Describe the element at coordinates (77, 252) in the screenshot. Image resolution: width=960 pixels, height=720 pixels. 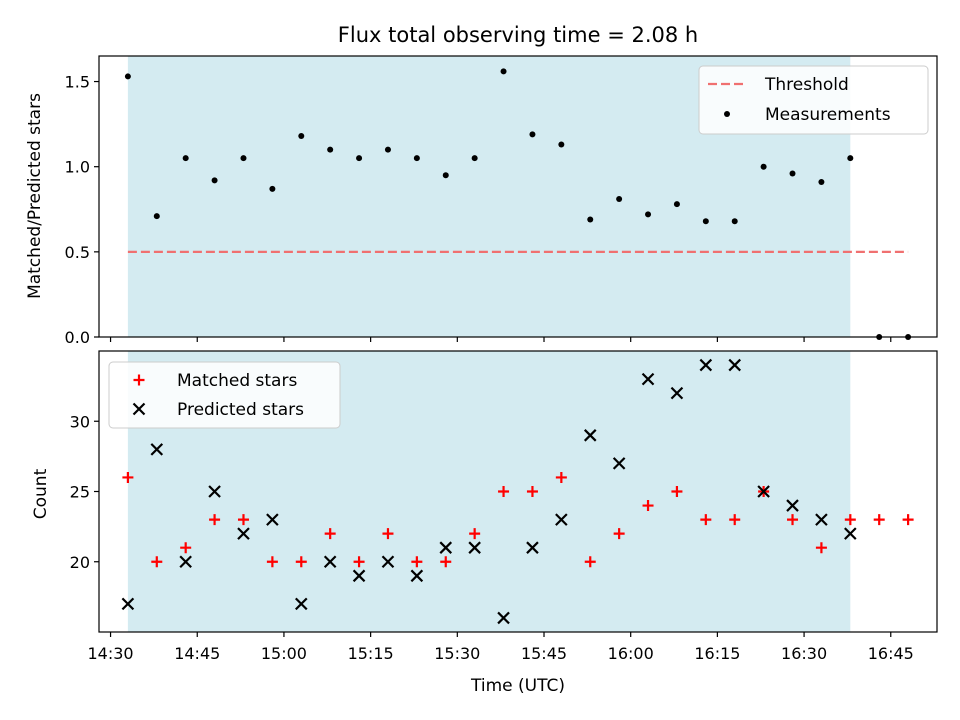
I see `top-y-tick-label: 0.5` at that location.